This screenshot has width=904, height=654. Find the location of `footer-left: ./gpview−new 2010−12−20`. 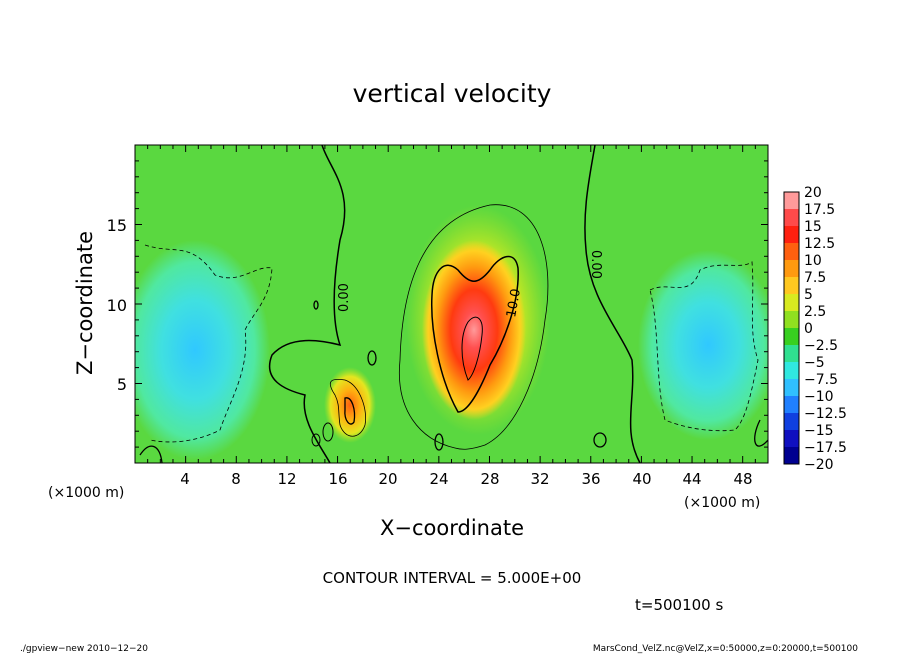

footer-left: ./gpview−new 2010−12−20 is located at coordinates (84, 649).